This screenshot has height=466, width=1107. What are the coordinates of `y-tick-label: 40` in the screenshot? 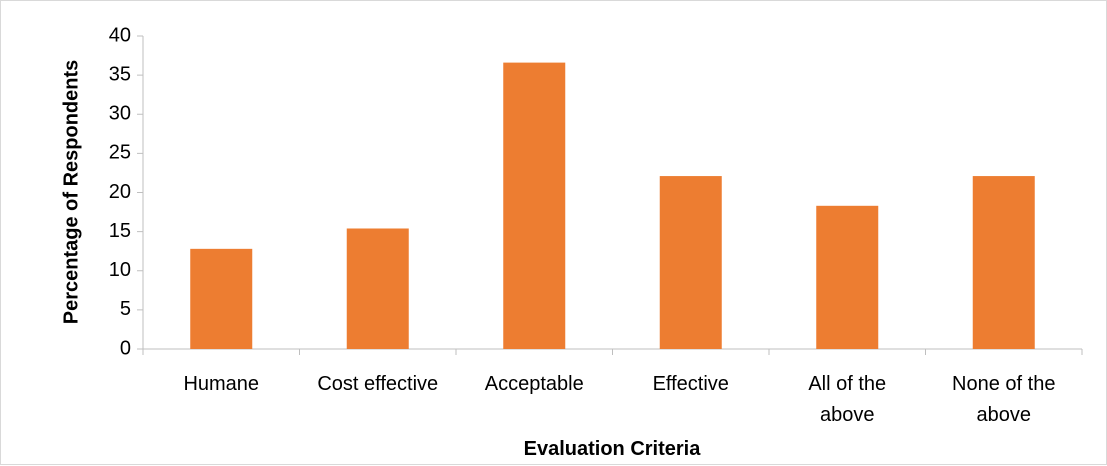 It's located at (120, 35).